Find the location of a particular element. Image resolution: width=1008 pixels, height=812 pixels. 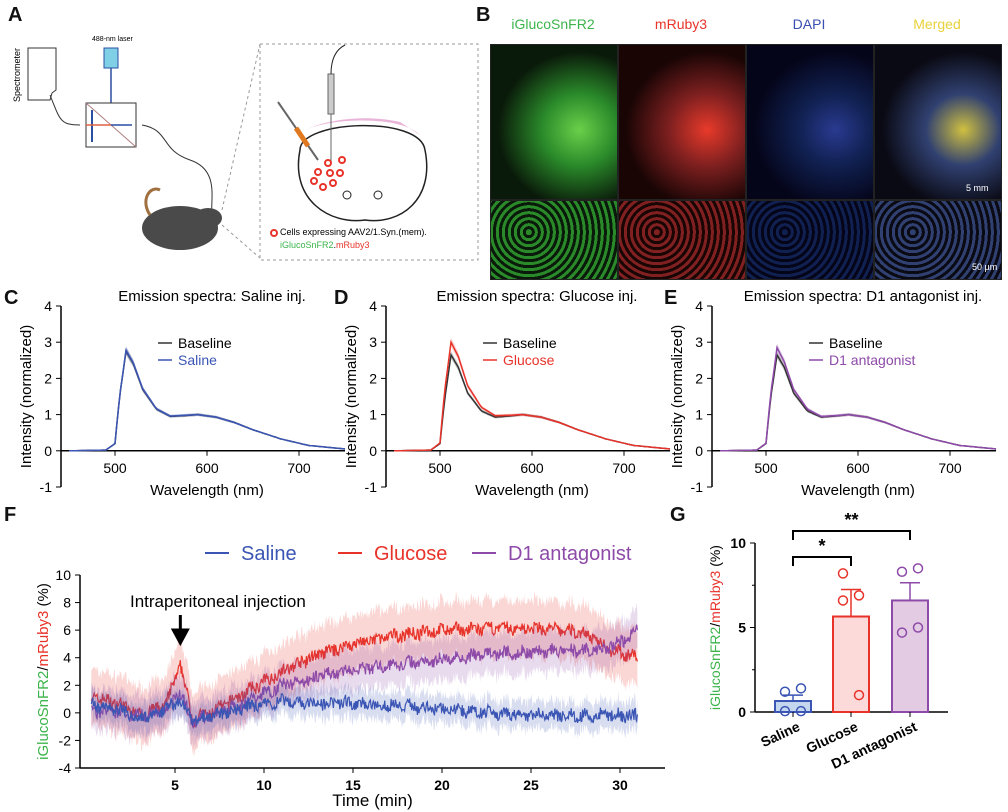

legend-label: Saline is located at coordinates (197, 360).